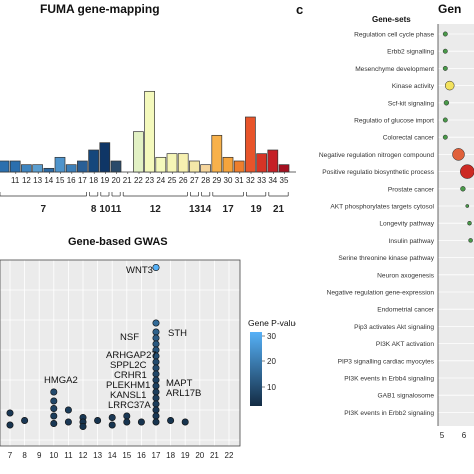 The height and width of the screenshot is (474, 474). What do you see at coordinates (279, 209) in the screenshot?
I see `fuma-group-label: 21` at bounding box center [279, 209].